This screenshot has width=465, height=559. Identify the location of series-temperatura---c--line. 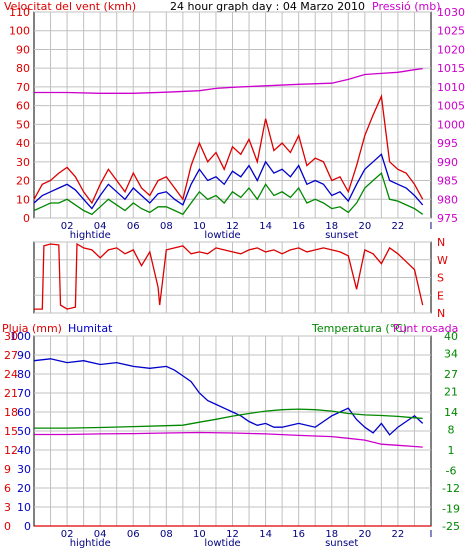
(228, 418).